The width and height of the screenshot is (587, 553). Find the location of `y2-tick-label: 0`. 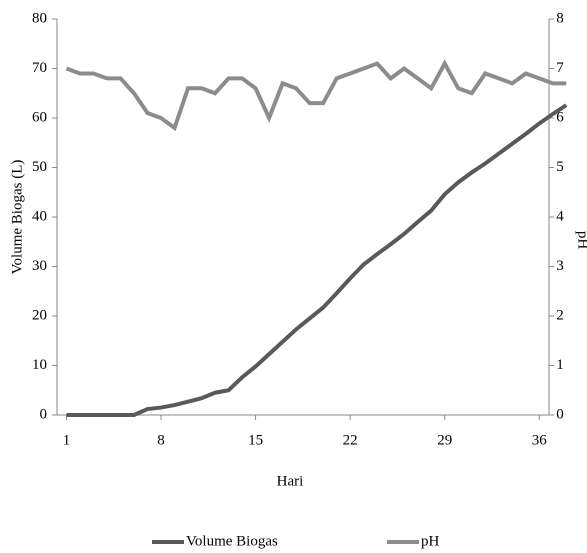

y2-tick-label: 0 is located at coordinates (560, 414).